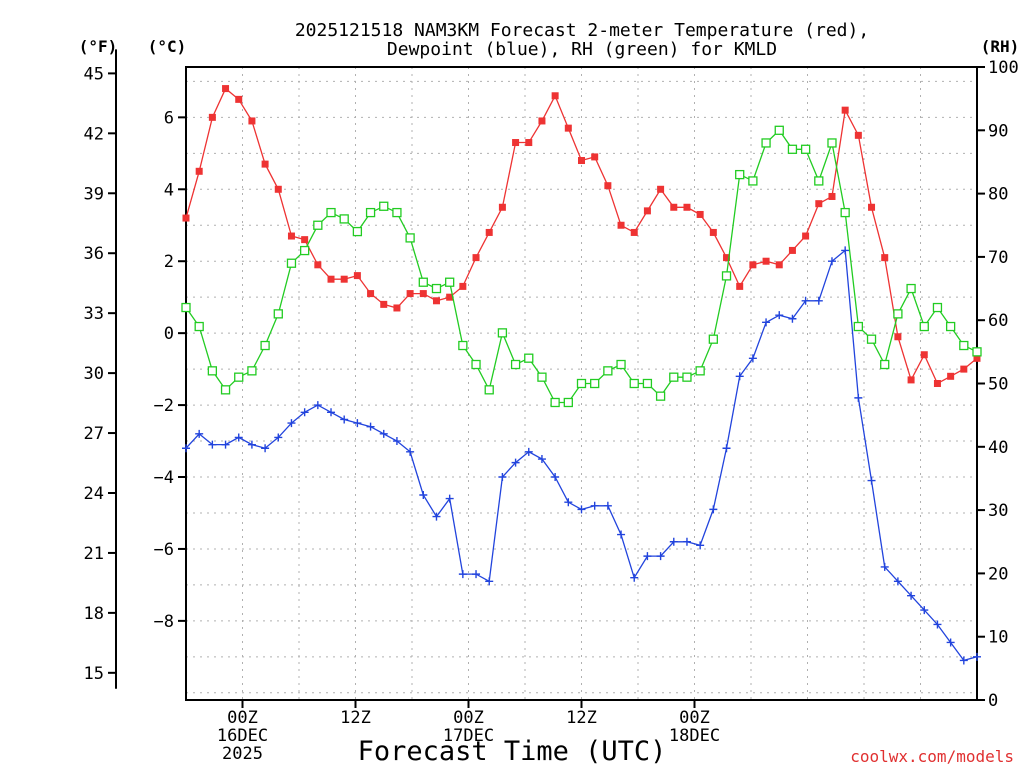  What do you see at coordinates (242, 736) in the screenshot?
I see `x-tick-label: 16DEC` at bounding box center [242, 736].